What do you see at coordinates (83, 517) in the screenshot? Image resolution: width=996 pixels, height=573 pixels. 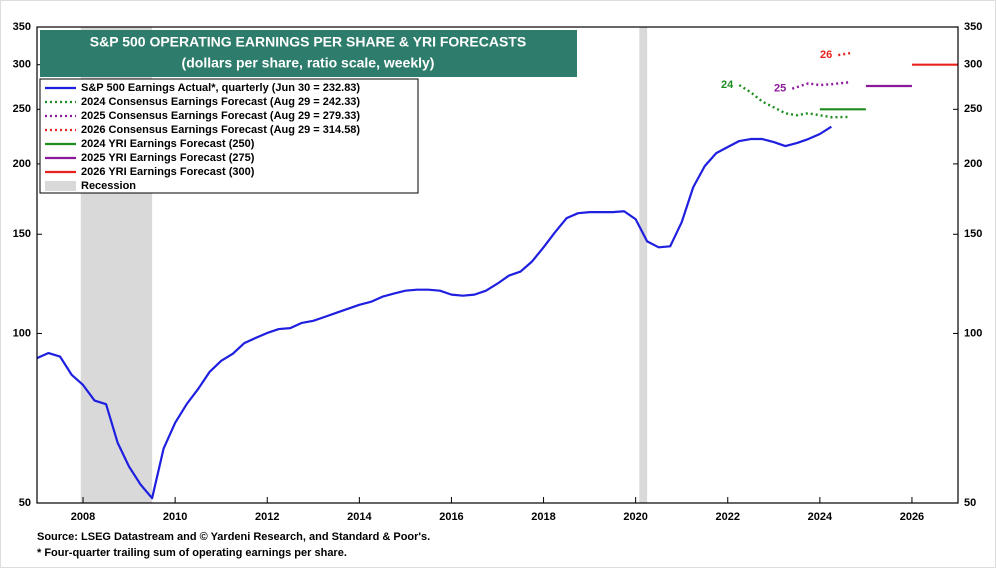 I see `x-tick-label: 2008` at bounding box center [83, 517].